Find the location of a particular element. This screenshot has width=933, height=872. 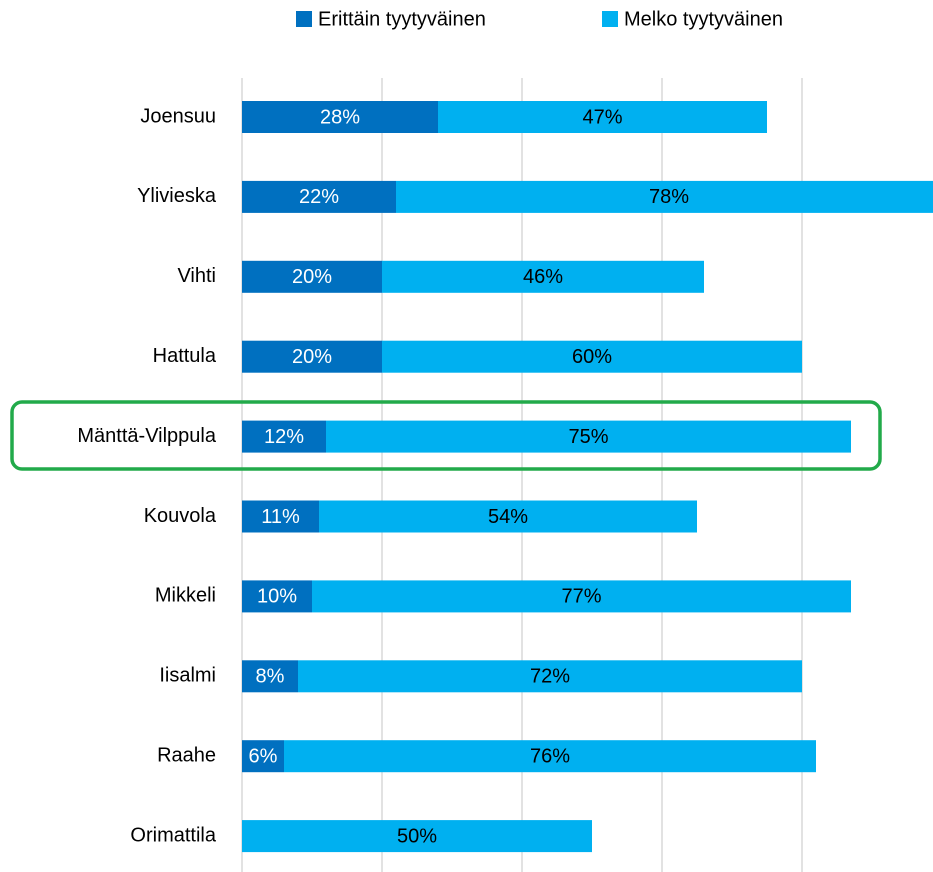

data-label: 11% is located at coordinates (280, 517).